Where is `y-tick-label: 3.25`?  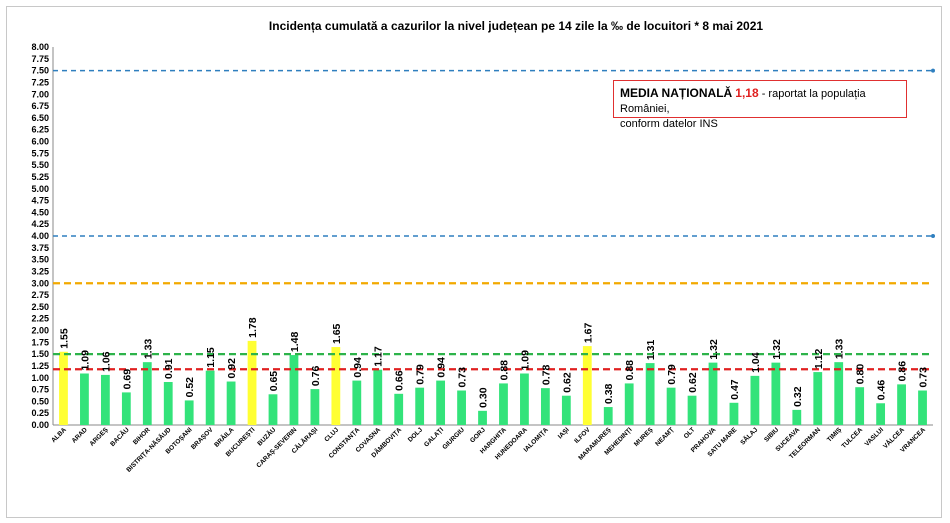 y-tick-label: 3.25 is located at coordinates (40, 271).